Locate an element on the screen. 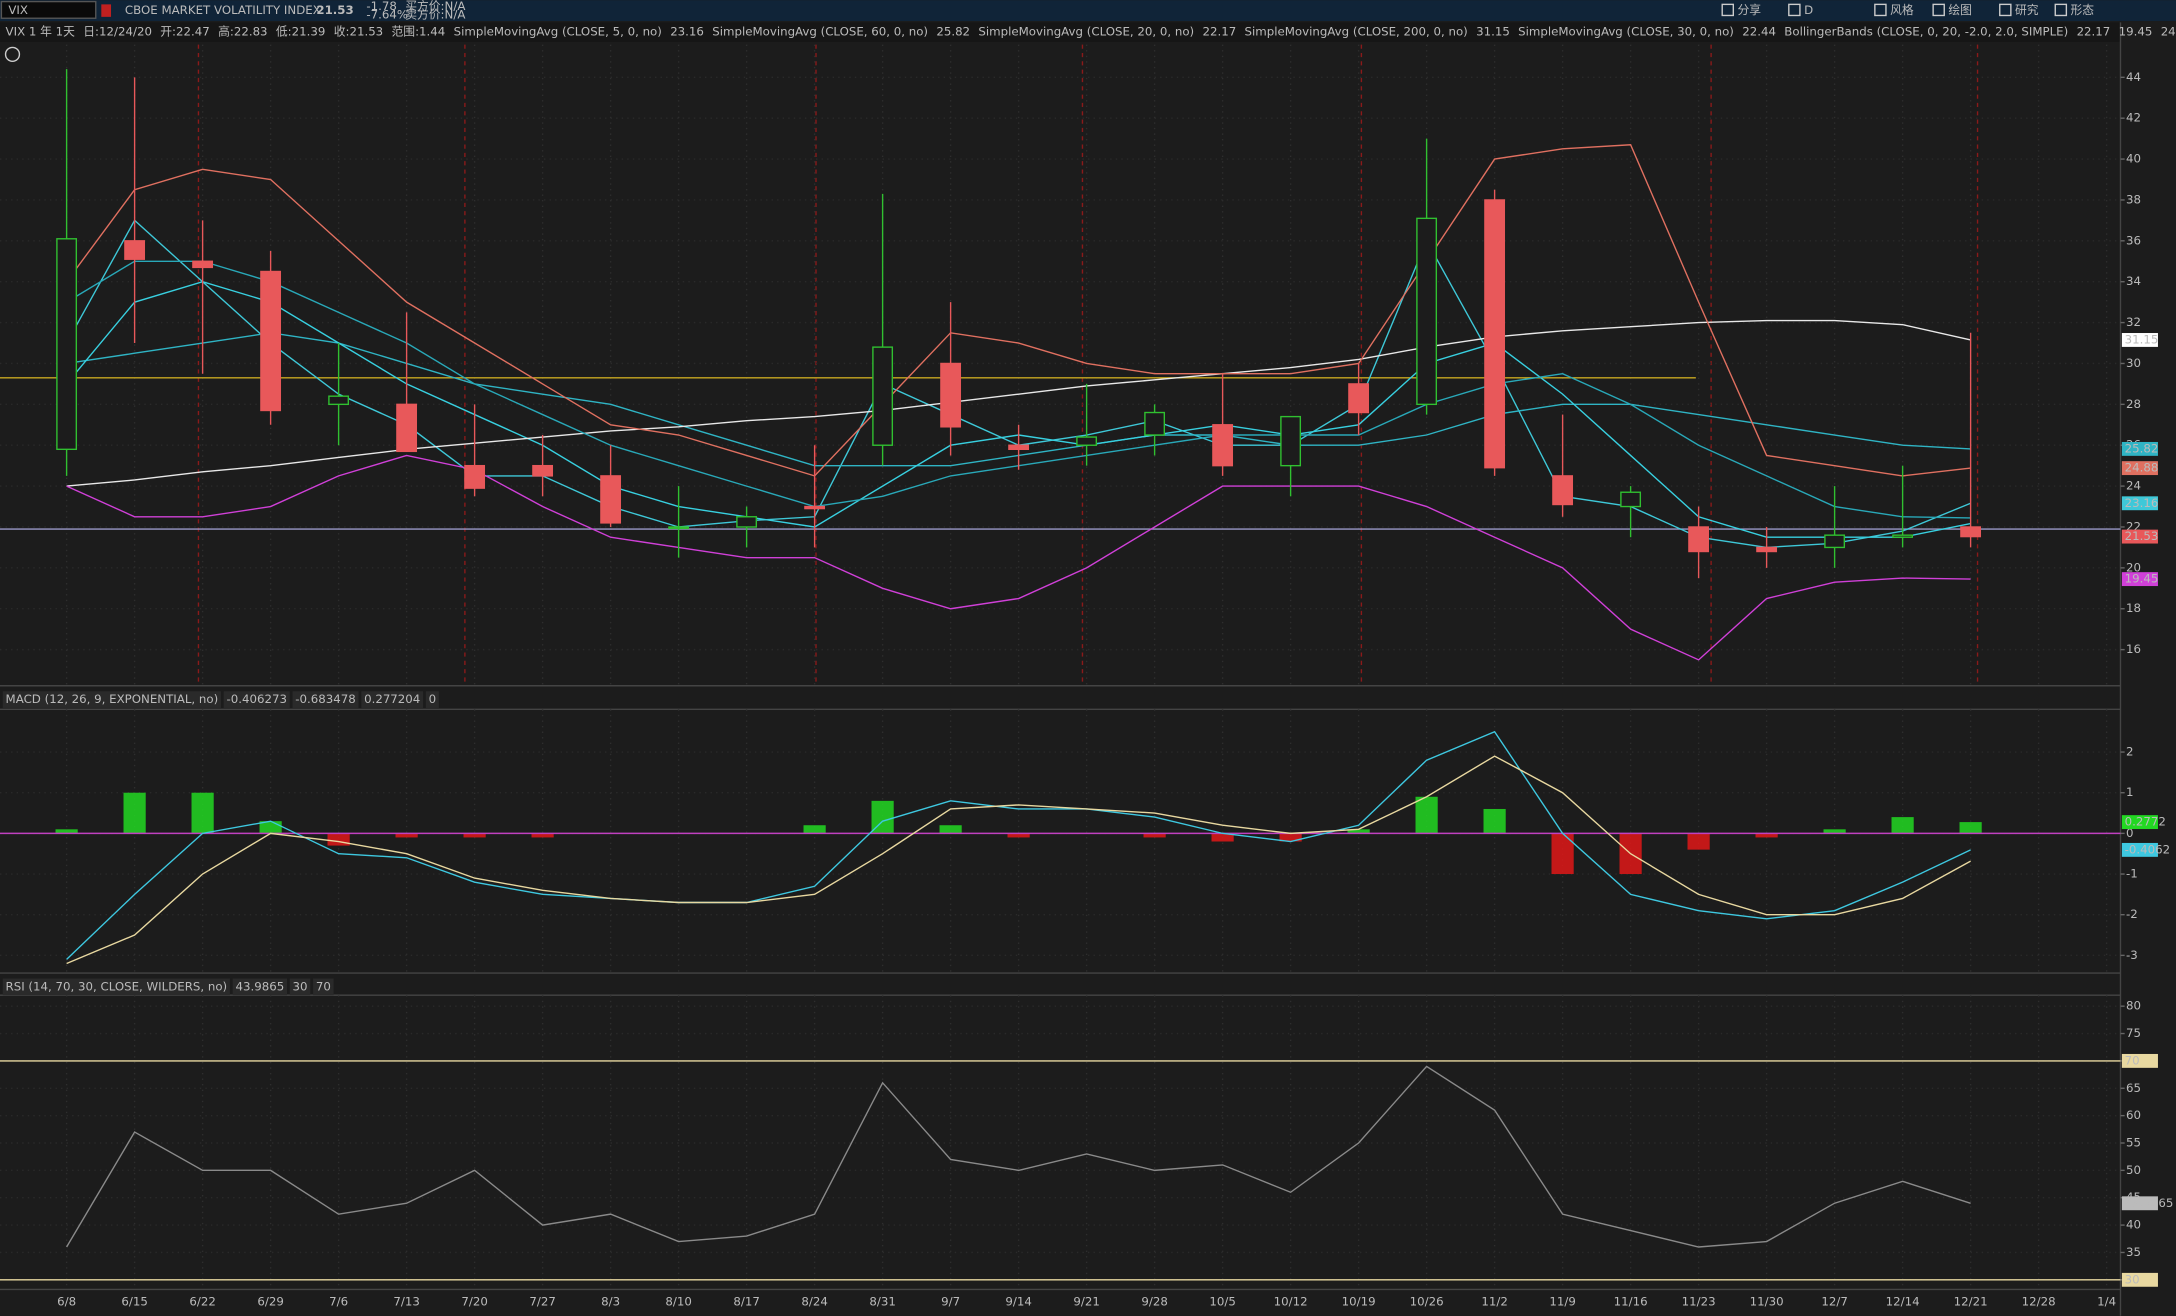 Image resolution: width=2176 pixels, height=1316 pixels. y-tick-label: 50 is located at coordinates (2133, 1170).